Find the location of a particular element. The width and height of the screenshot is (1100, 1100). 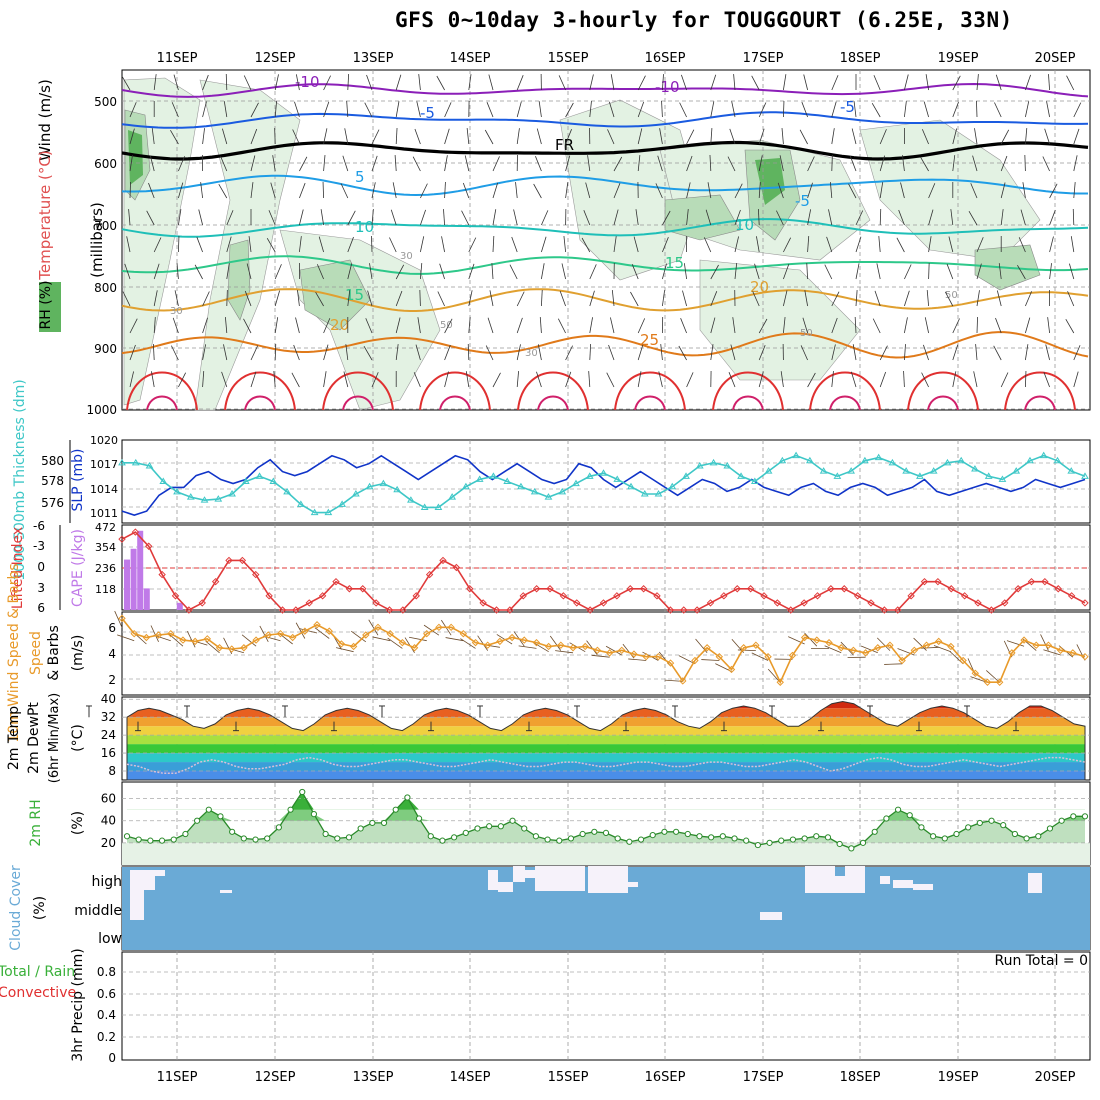

temp-tick-label: 8 is located at coordinates (112, 771).